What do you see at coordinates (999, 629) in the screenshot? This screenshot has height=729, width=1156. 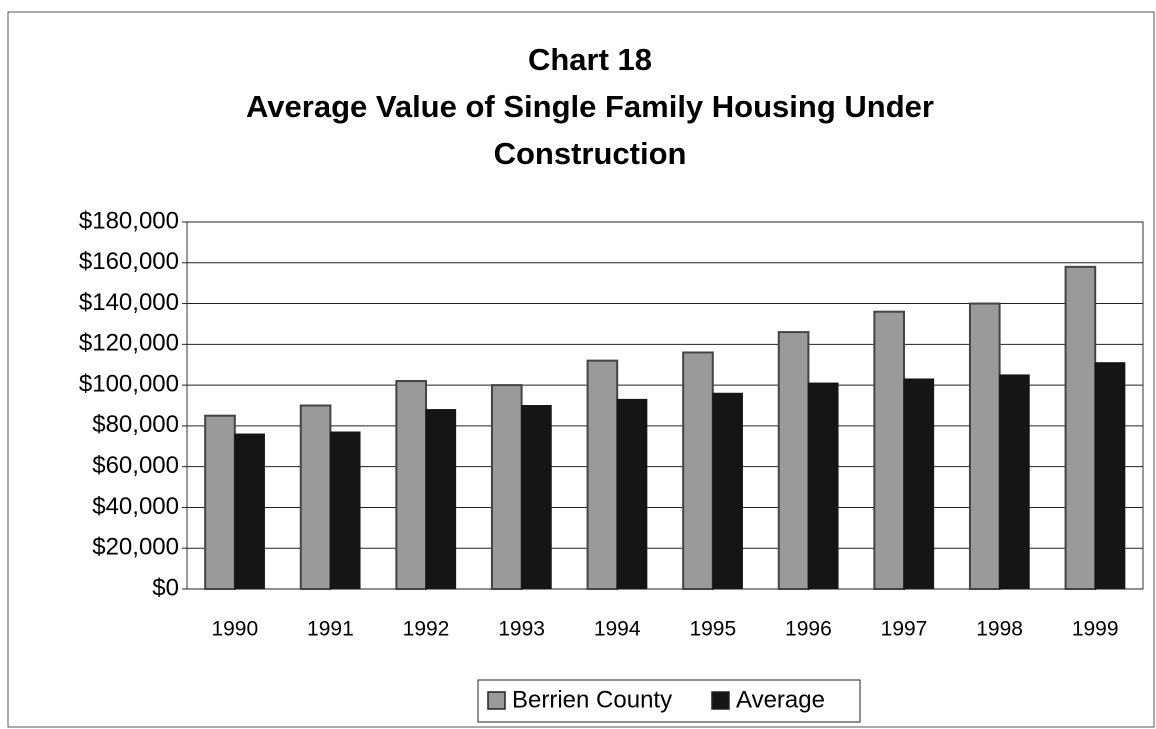 I see `x-tick-label: 1998` at bounding box center [999, 629].